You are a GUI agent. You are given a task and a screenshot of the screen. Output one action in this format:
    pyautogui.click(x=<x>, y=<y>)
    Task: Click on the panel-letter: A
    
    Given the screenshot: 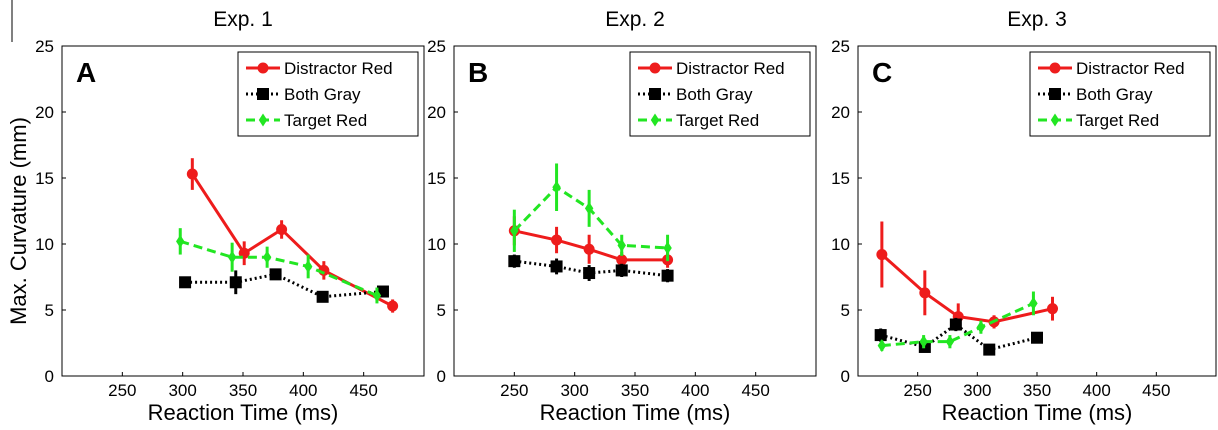 What is the action you would take?
    pyautogui.click(x=86, y=72)
    